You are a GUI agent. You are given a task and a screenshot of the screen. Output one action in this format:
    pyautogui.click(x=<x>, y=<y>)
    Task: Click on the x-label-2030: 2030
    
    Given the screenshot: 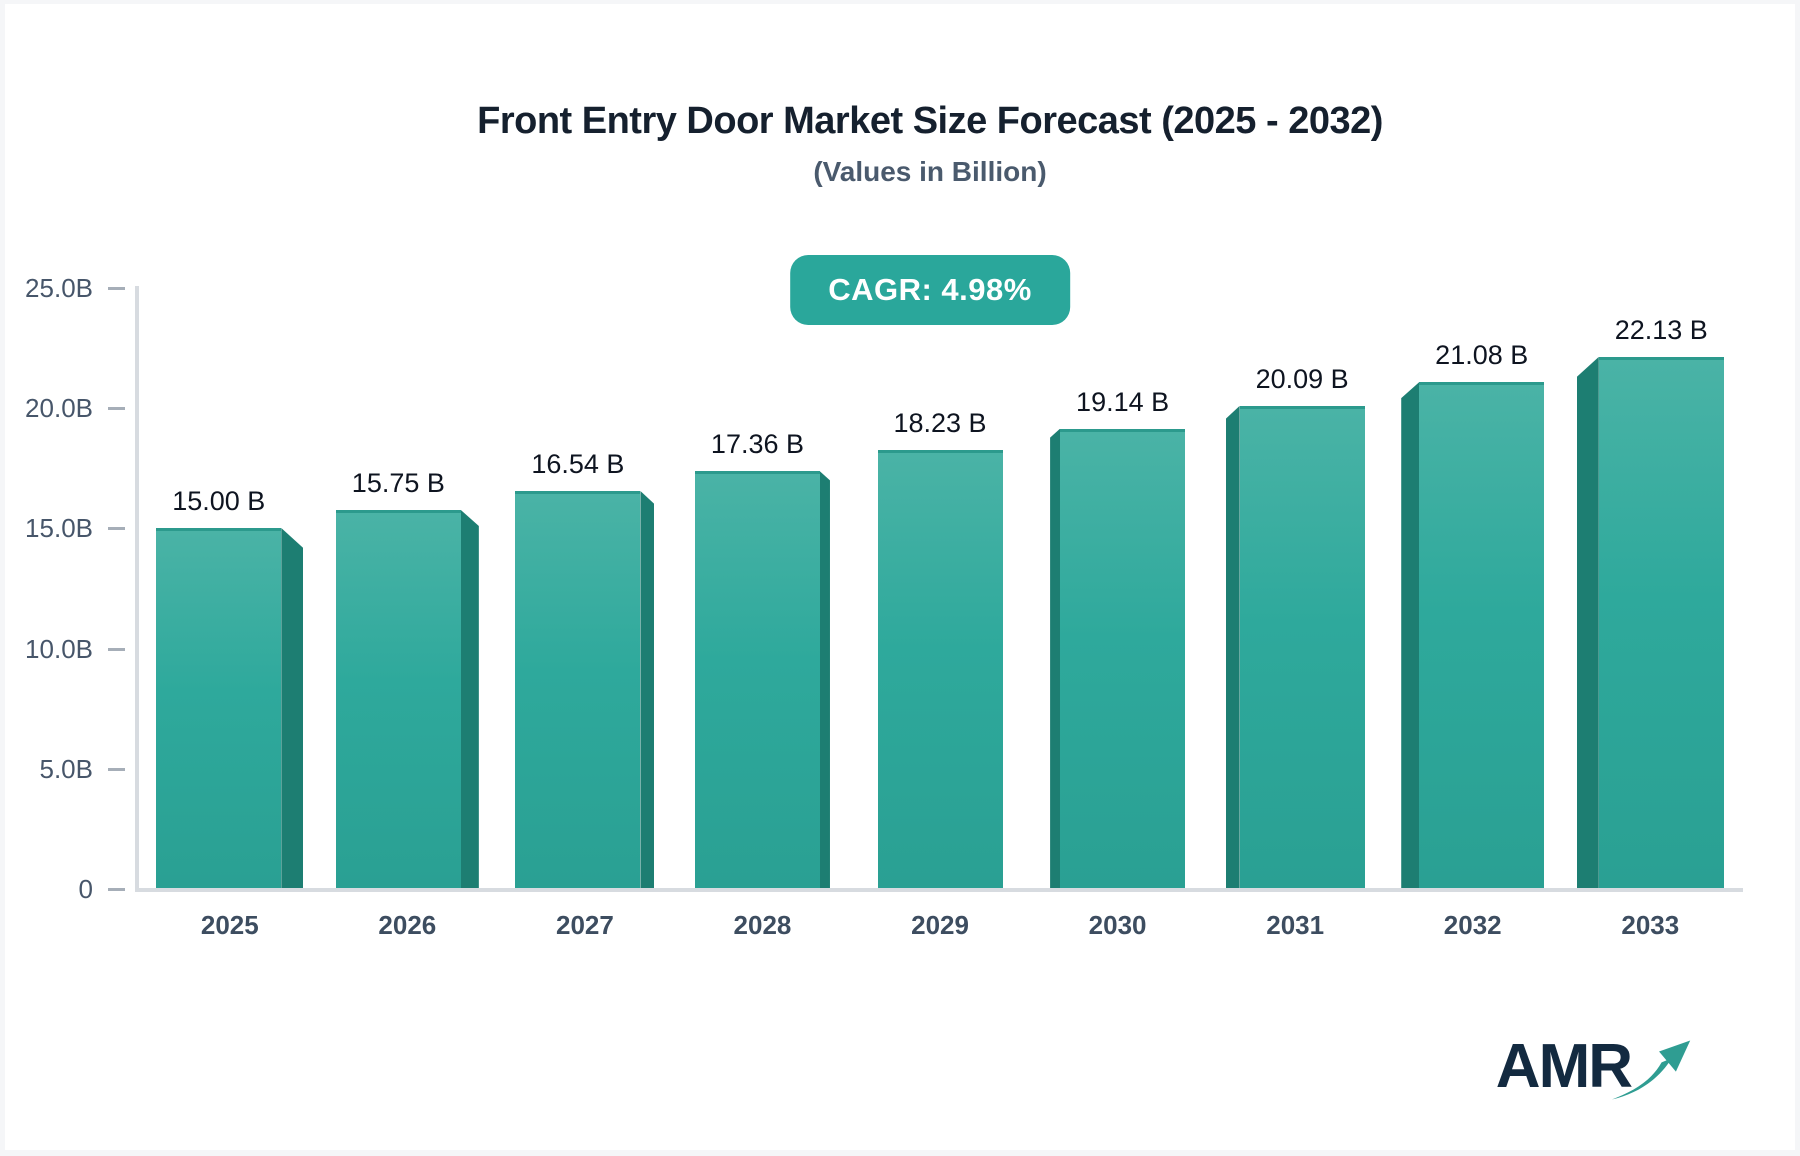 What is the action you would take?
    pyautogui.click(x=1117, y=925)
    